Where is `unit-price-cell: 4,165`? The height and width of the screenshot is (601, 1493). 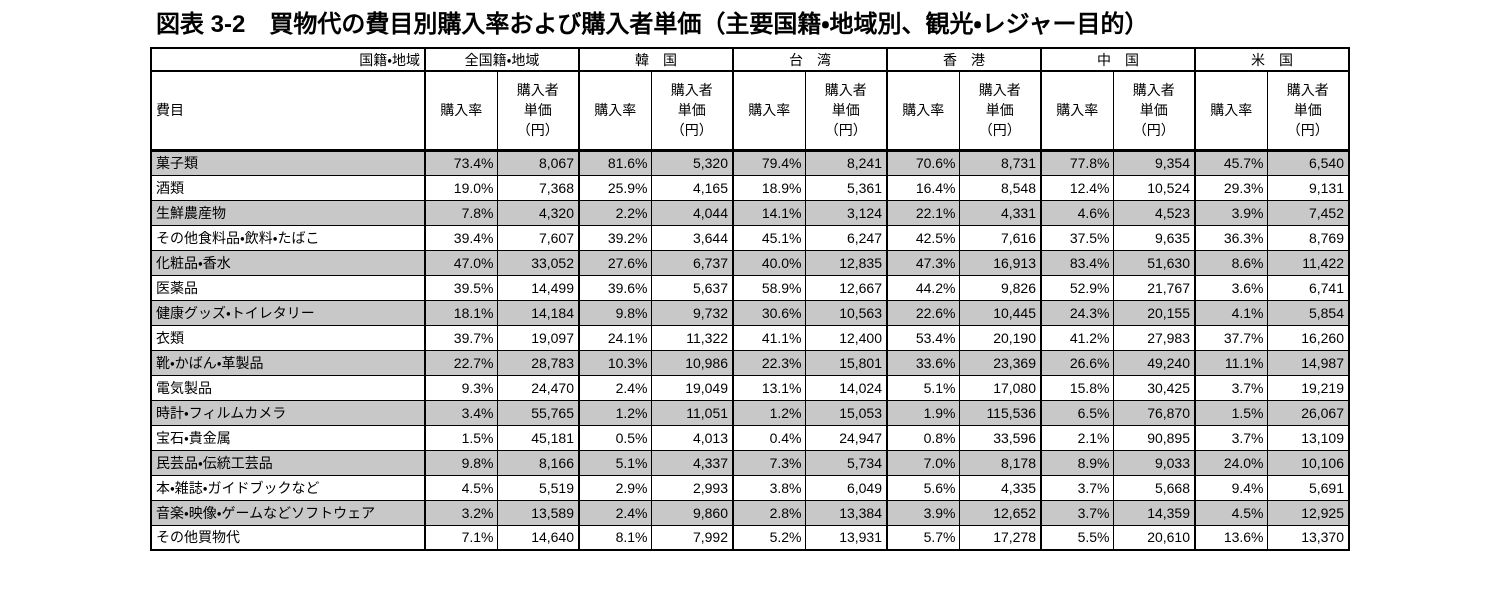 unit-price-cell: 4,165 is located at coordinates (692, 187).